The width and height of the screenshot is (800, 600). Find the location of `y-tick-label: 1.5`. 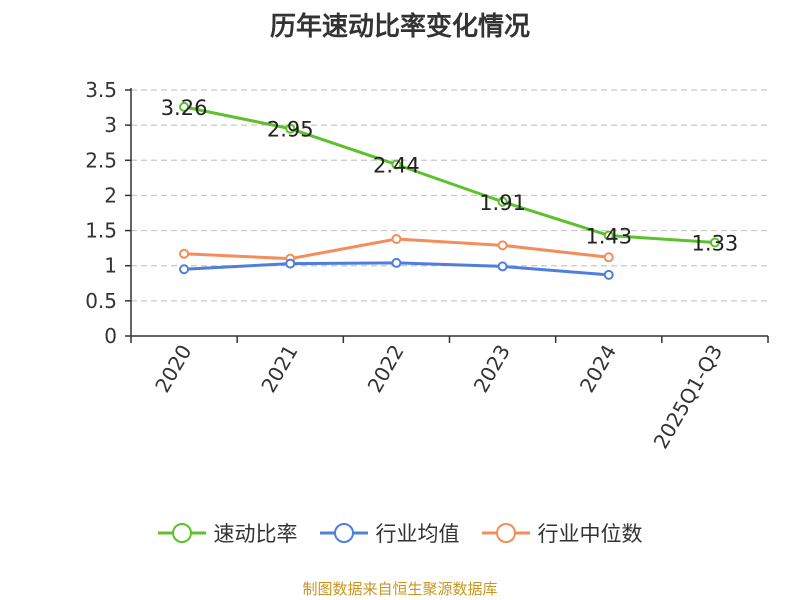

y-tick-label: 1.5 is located at coordinates (101, 231).